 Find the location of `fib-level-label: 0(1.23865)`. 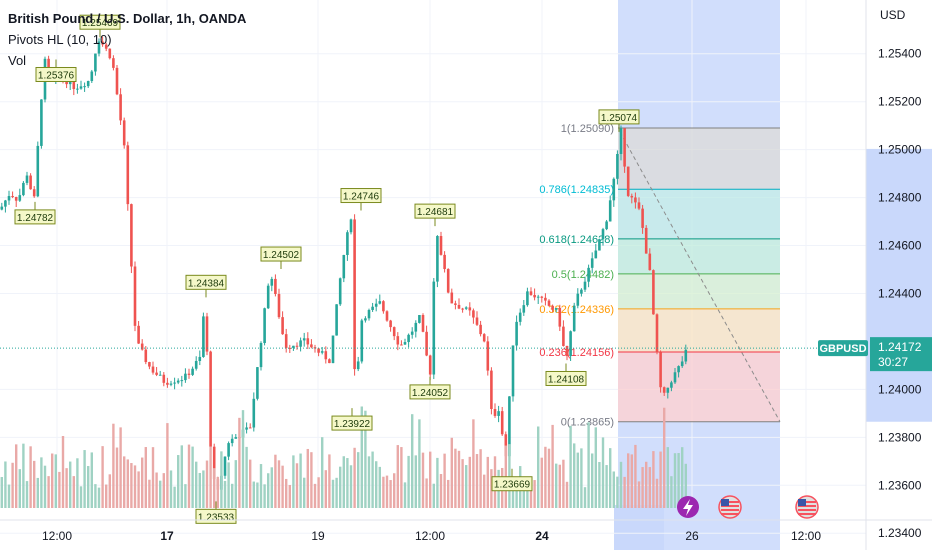

fib-level-label: 0(1.23865) is located at coordinates (587, 423).